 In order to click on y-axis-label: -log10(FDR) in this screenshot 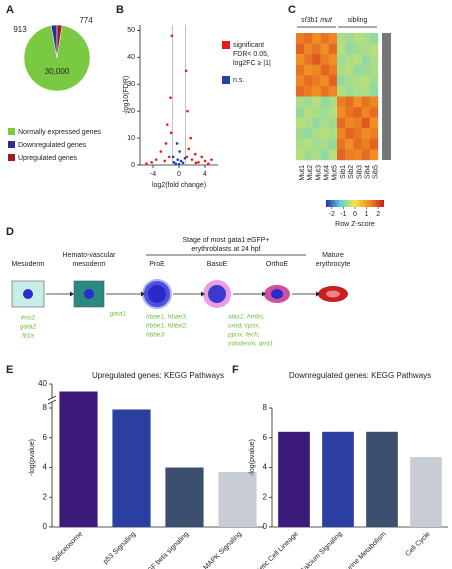, I will do `click(126, 95)`.